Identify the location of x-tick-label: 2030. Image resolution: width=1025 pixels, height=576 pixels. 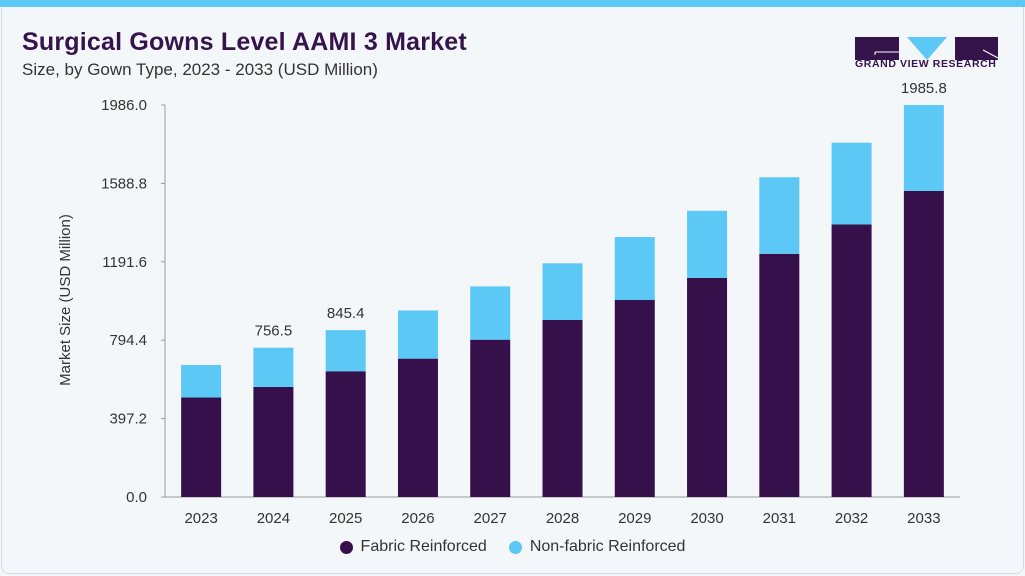
(706, 518).